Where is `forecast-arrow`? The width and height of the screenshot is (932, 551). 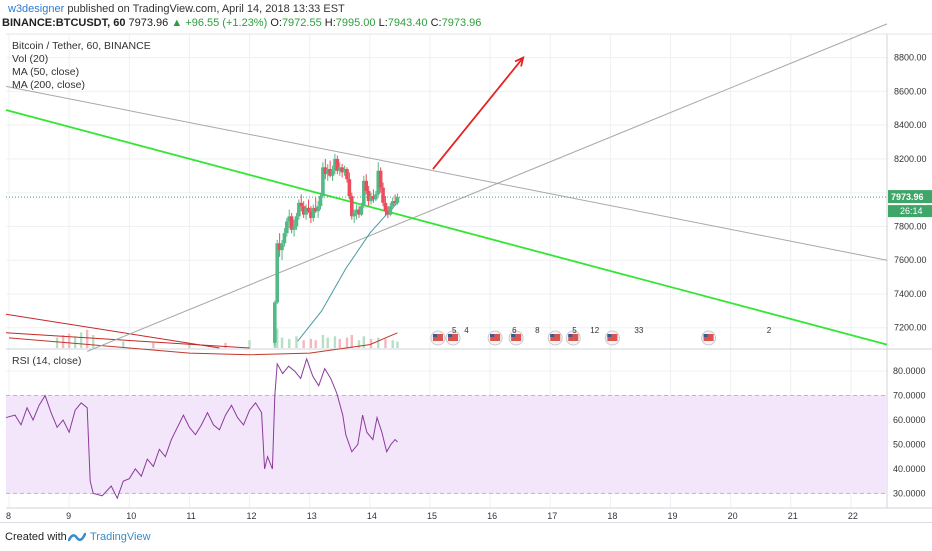
forecast-arrow is located at coordinates (478, 113).